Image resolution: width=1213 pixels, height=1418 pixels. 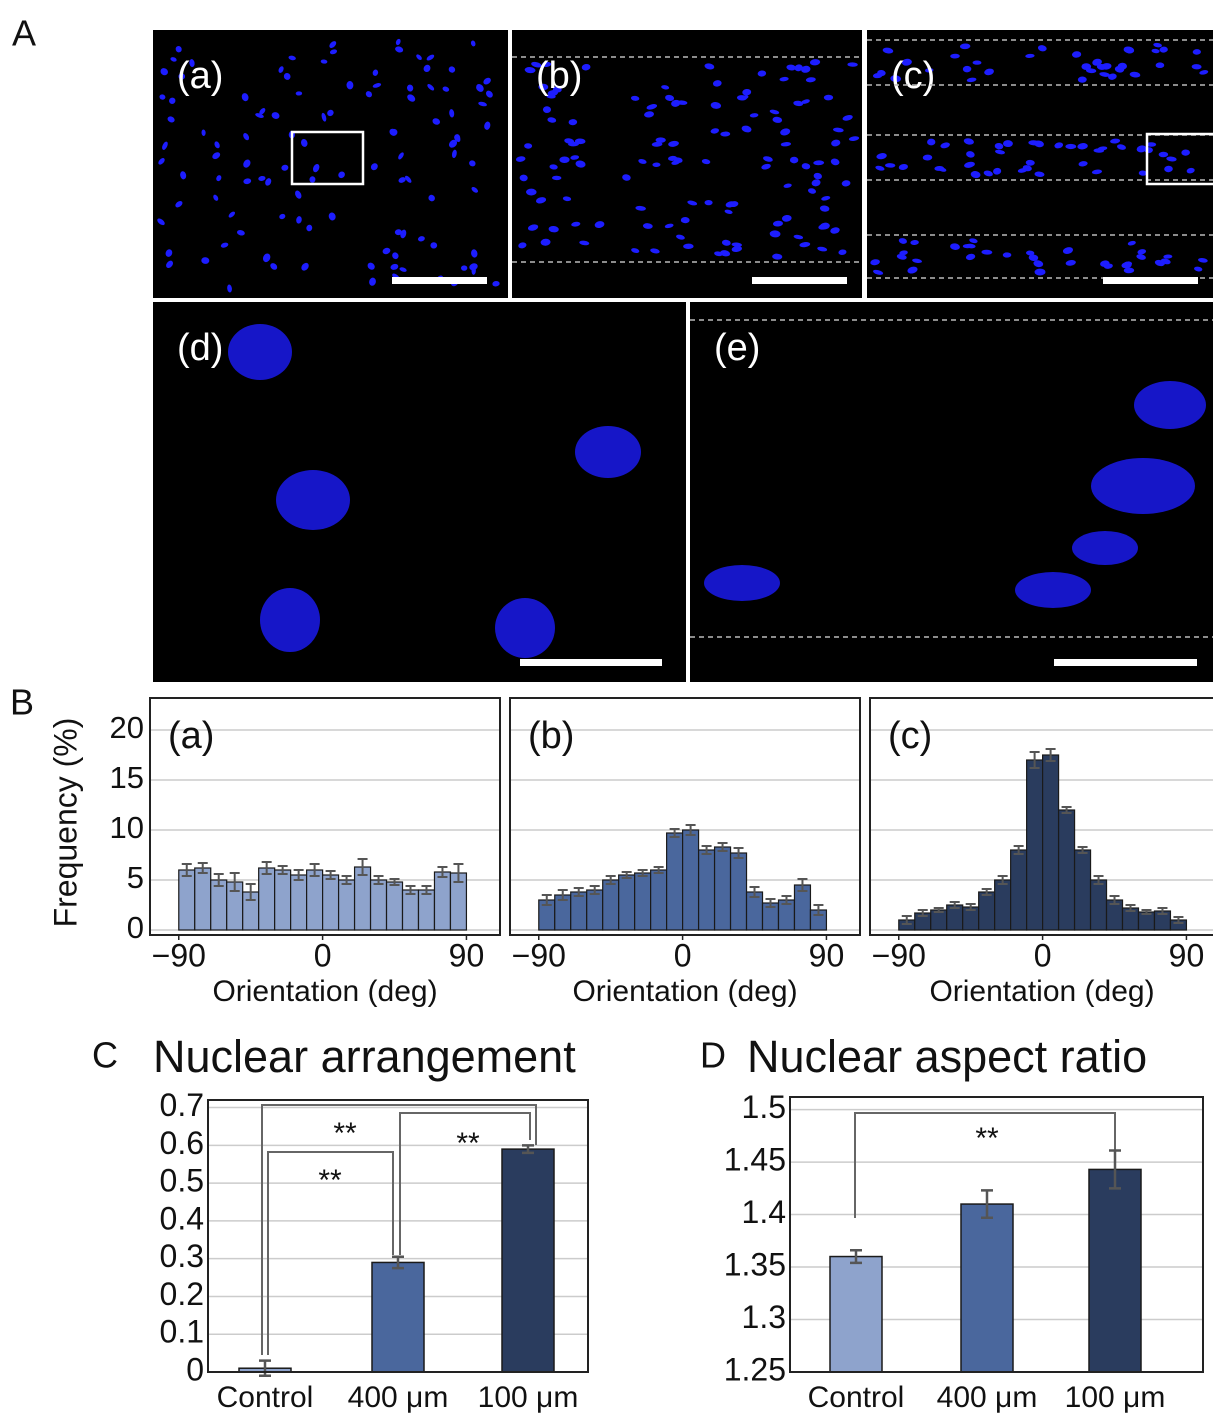 What do you see at coordinates (330, 164) in the screenshot?
I see `image-panel` at bounding box center [330, 164].